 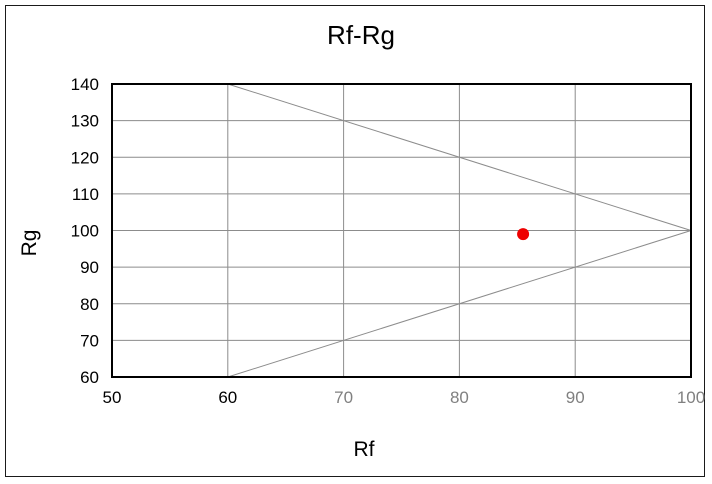 What do you see at coordinates (89, 267) in the screenshot?
I see `y-tick-label-90: 90` at bounding box center [89, 267].